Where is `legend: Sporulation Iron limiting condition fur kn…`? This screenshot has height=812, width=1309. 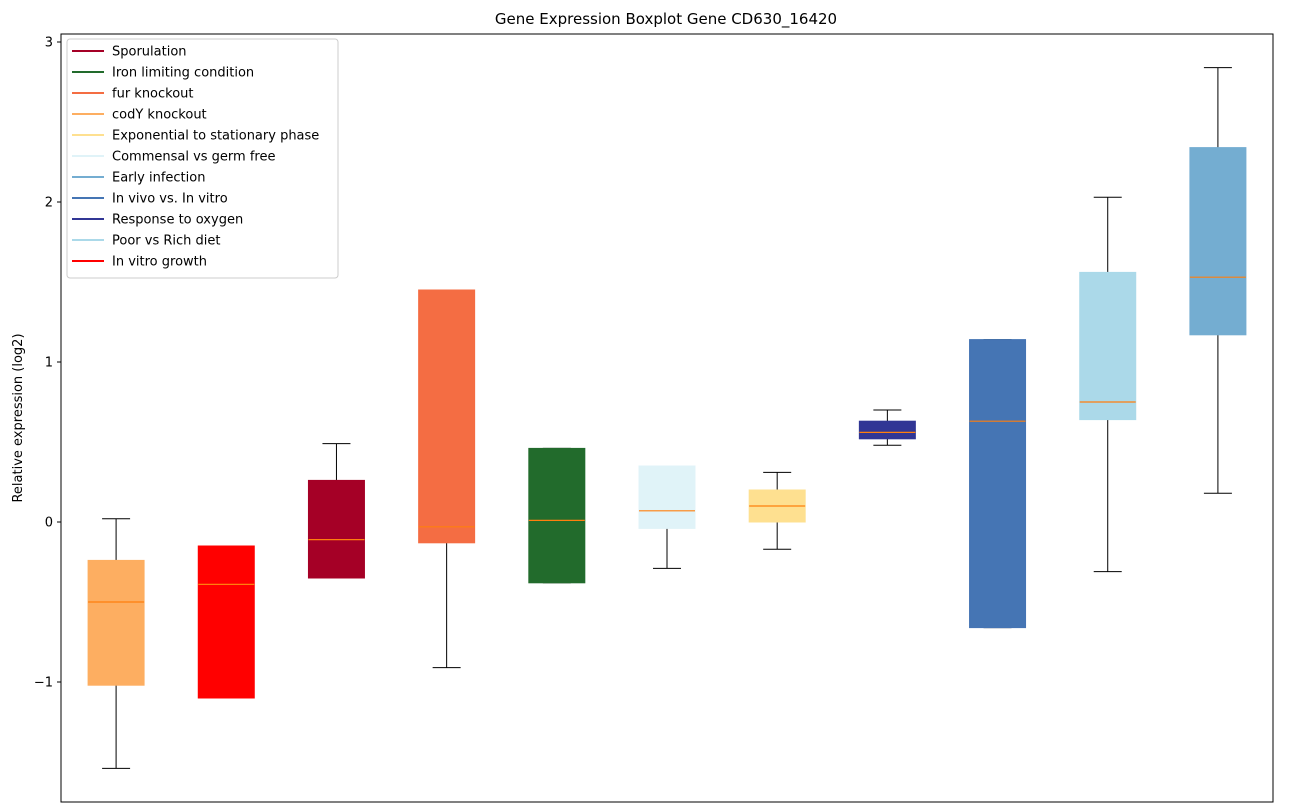 legend: Sporulation Iron limiting condition fur kn… is located at coordinates (202, 158).